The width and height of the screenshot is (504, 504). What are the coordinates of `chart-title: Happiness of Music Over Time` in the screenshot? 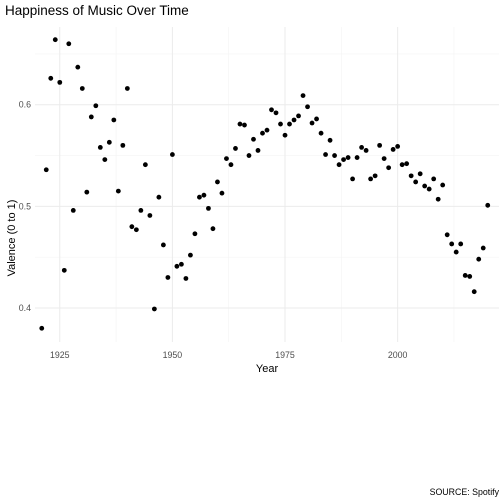 It's located at (97, 10).